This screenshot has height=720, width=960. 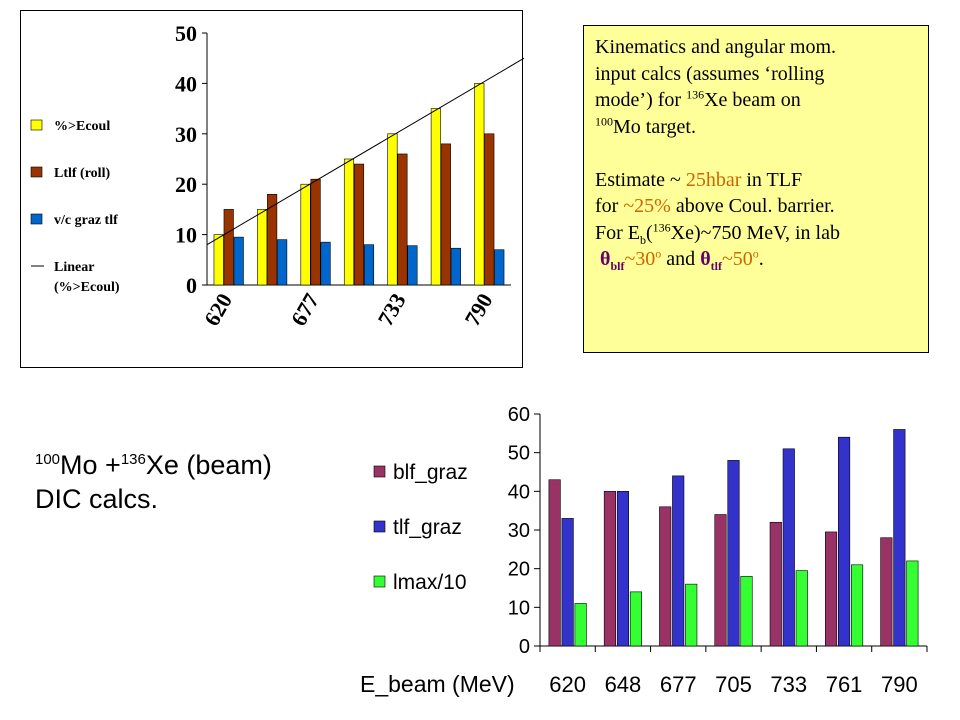 I want to click on note-line-6: for ~25% above Coul. barrier., so click(x=715, y=206).